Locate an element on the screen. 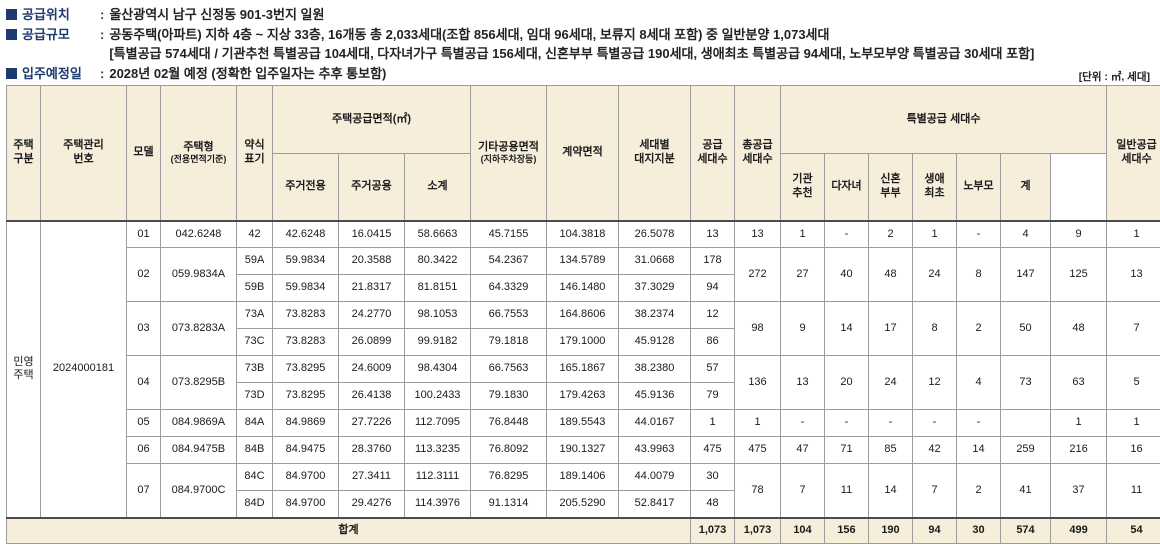 Image resolution: width=1160 pixels, height=547 pixels. code-cell: 73D is located at coordinates (254, 396).